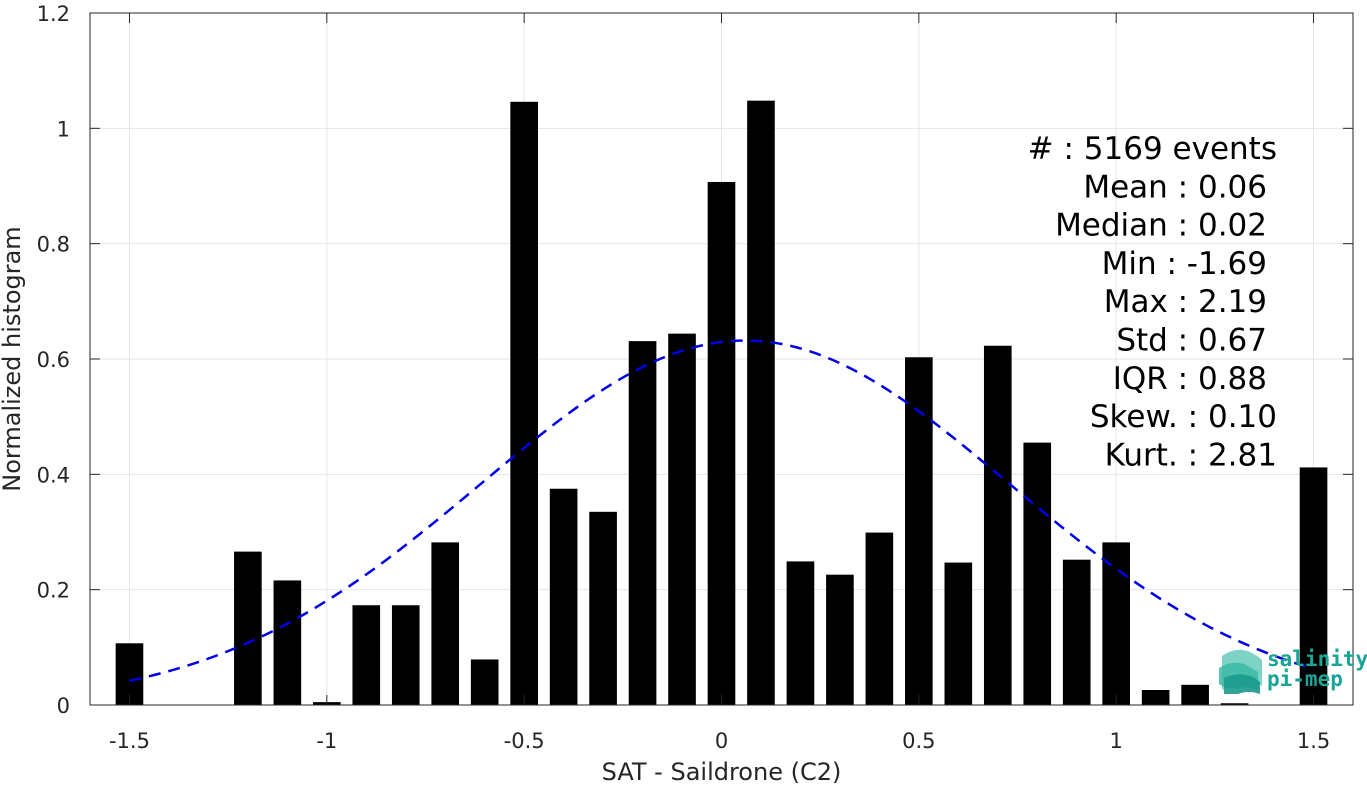  What do you see at coordinates (1242, 684) in the screenshot?
I see `logo-wave-shape` at bounding box center [1242, 684].